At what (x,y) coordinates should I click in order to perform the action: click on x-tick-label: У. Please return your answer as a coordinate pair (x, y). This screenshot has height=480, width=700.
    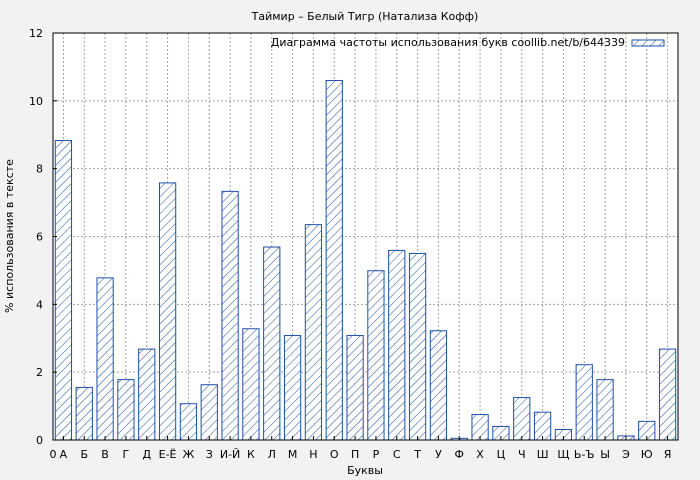
    Looking at the image, I should click on (438, 454).